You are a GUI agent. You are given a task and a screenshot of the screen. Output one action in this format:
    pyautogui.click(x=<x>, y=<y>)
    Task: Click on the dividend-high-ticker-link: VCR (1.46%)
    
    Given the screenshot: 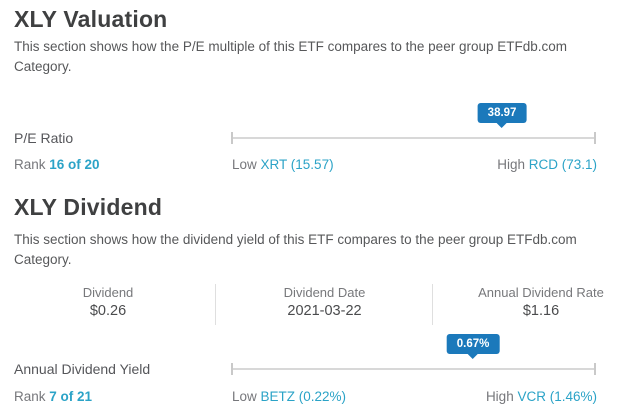 What is the action you would take?
    pyautogui.click(x=557, y=396)
    